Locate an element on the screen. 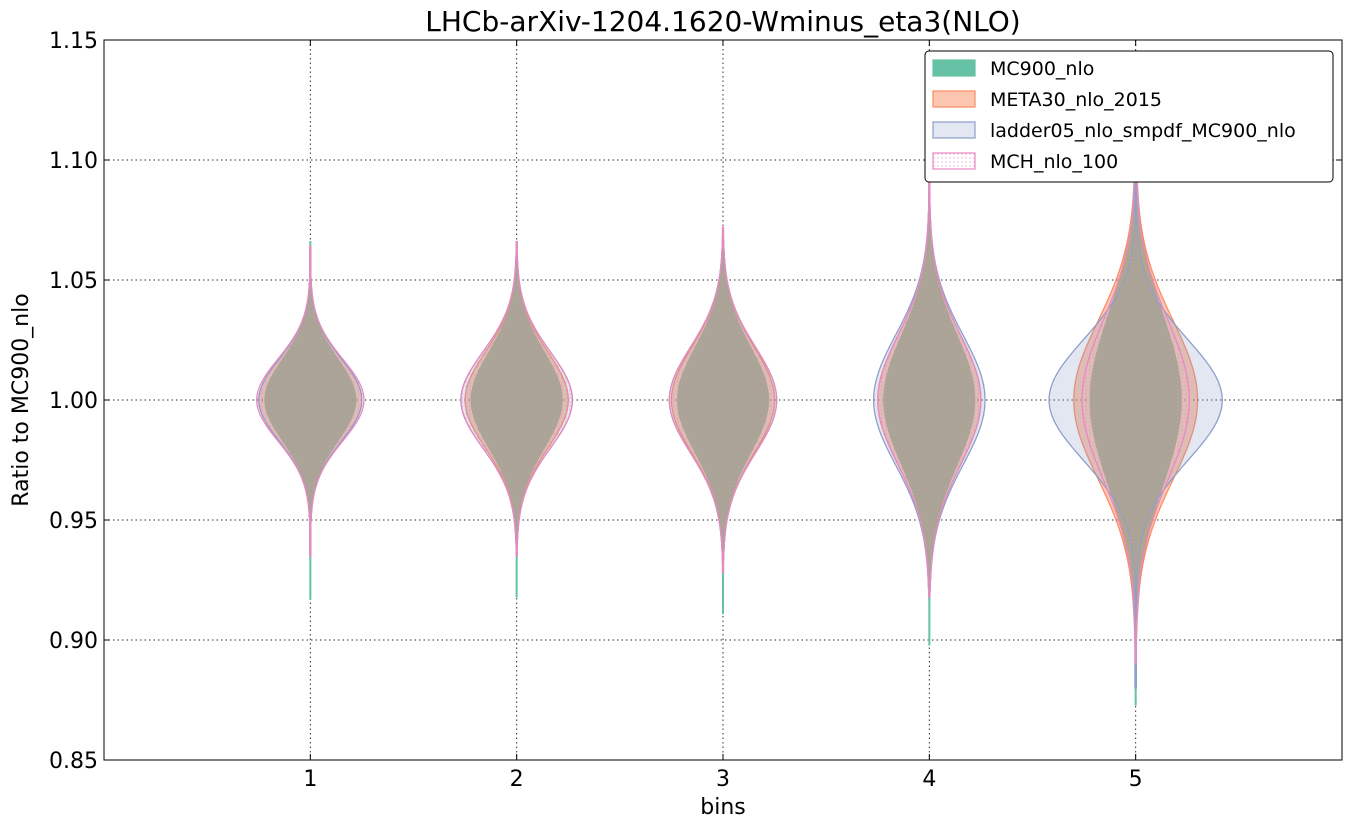  legend-entry-label: META30_nlo_2015 is located at coordinates (1076, 100).